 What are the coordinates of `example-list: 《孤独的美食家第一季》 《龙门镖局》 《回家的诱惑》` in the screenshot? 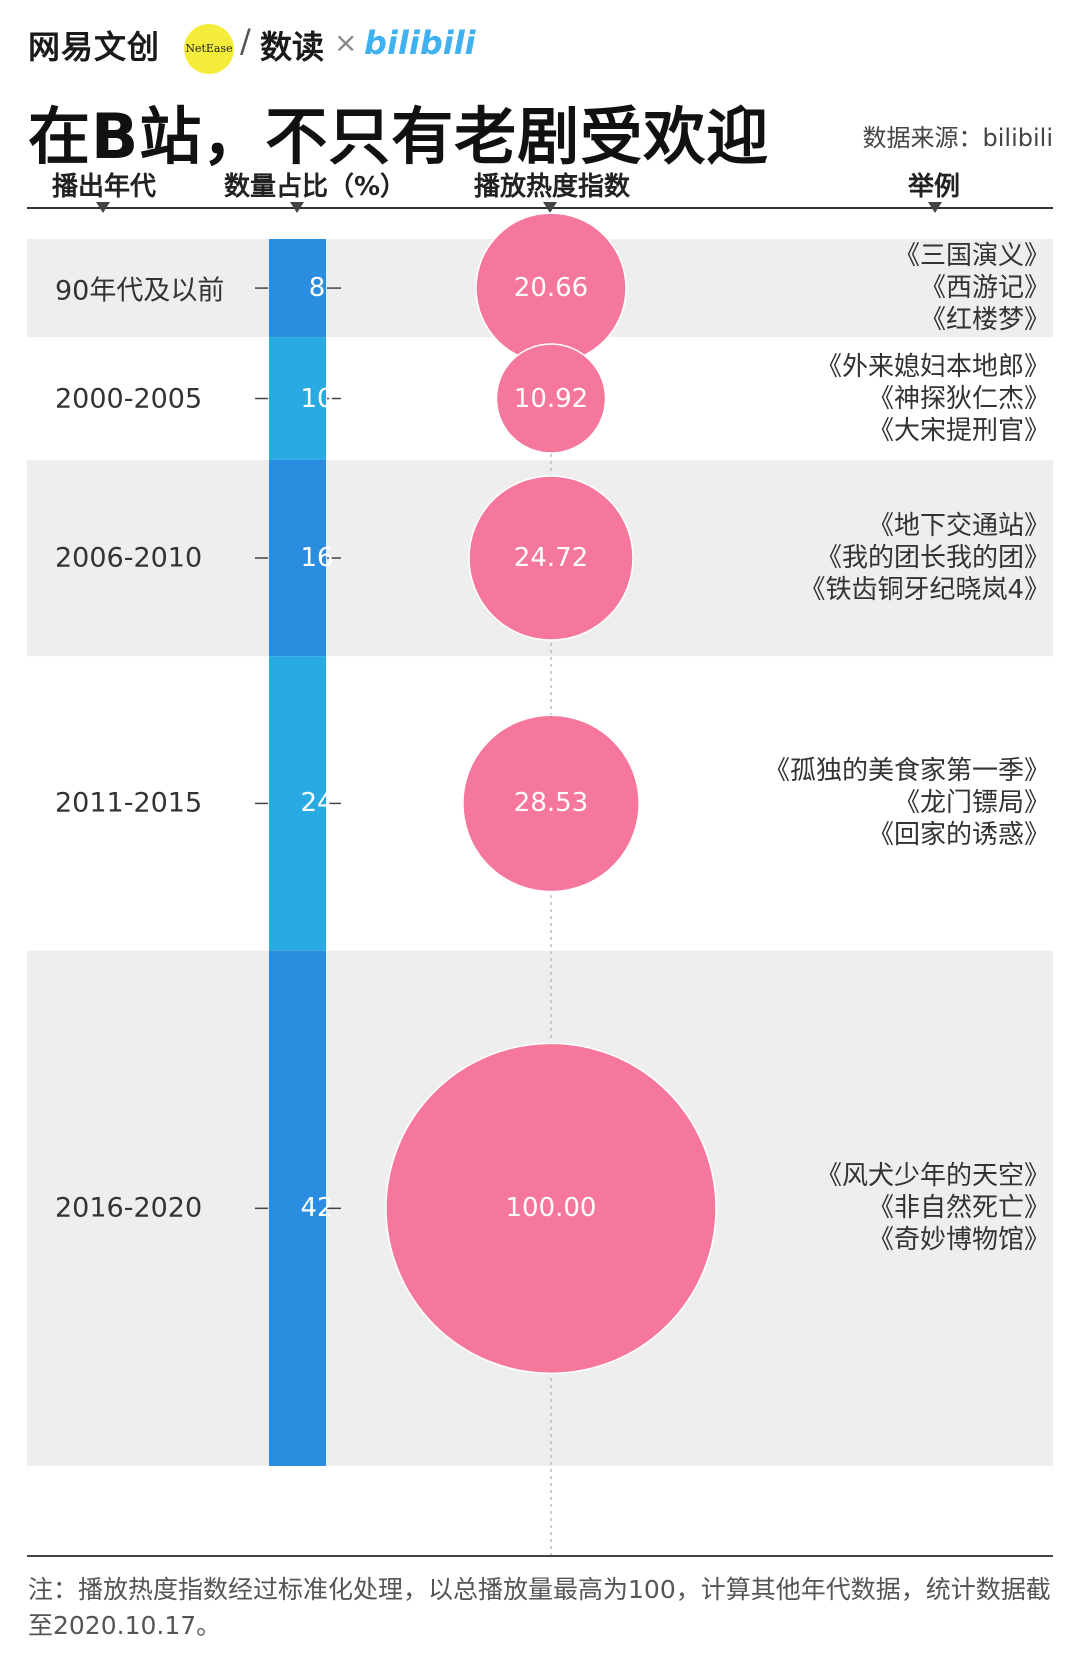 It's located at (907, 803).